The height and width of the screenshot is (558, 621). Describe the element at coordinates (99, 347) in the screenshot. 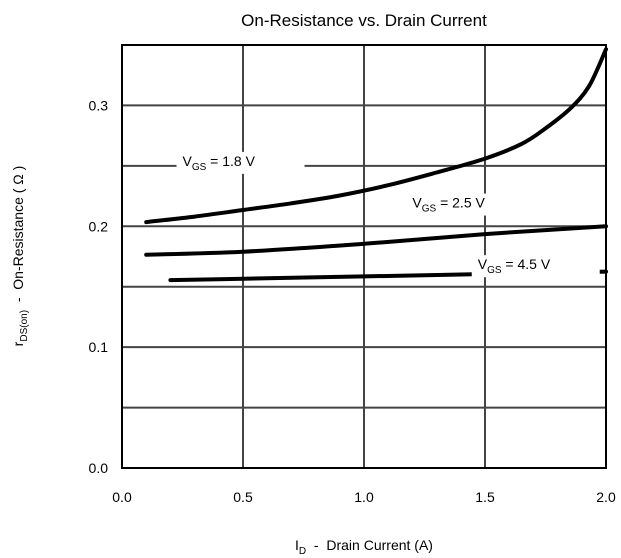

I see `y-tick-label-1: 0.1` at that location.